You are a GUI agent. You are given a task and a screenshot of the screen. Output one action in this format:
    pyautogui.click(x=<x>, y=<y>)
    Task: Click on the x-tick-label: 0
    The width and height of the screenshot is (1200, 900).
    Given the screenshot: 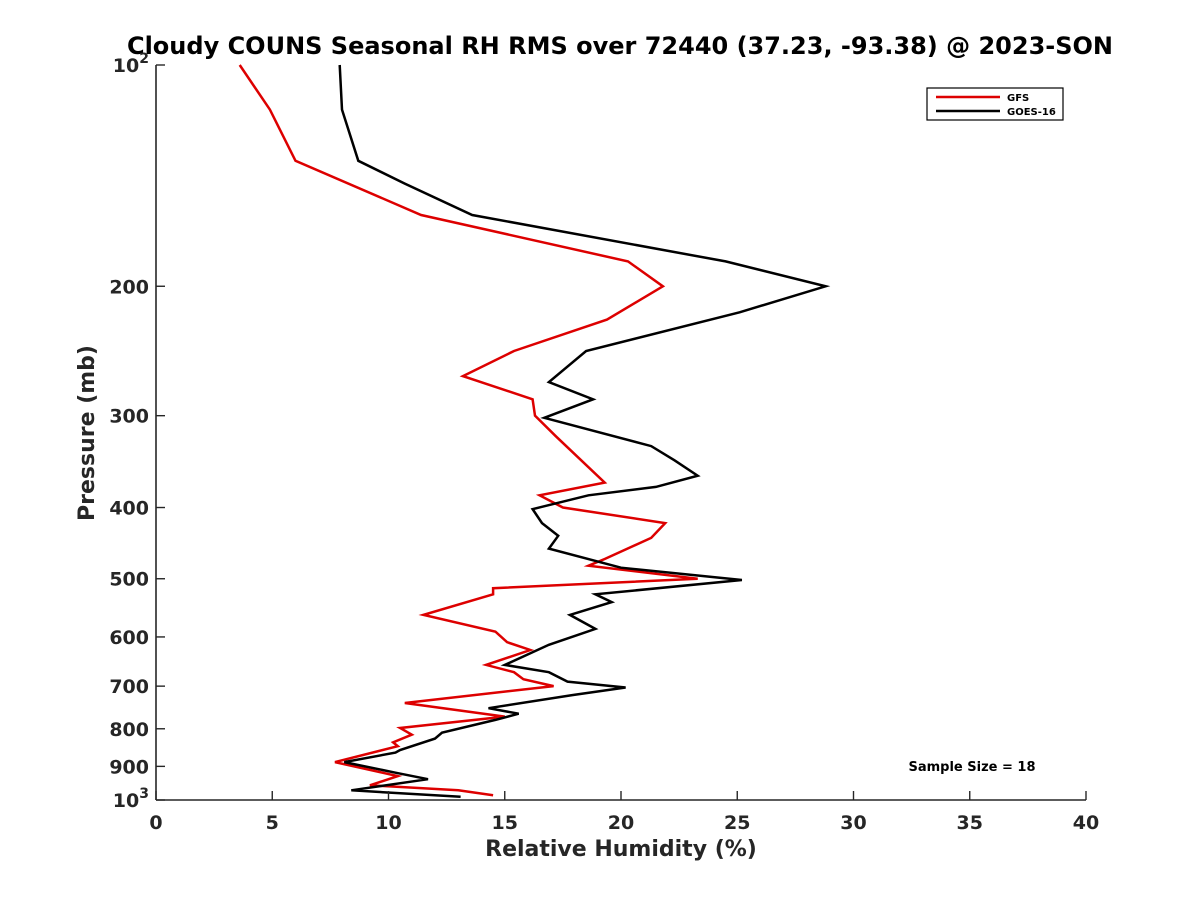 What is the action you would take?
    pyautogui.click(x=155, y=823)
    